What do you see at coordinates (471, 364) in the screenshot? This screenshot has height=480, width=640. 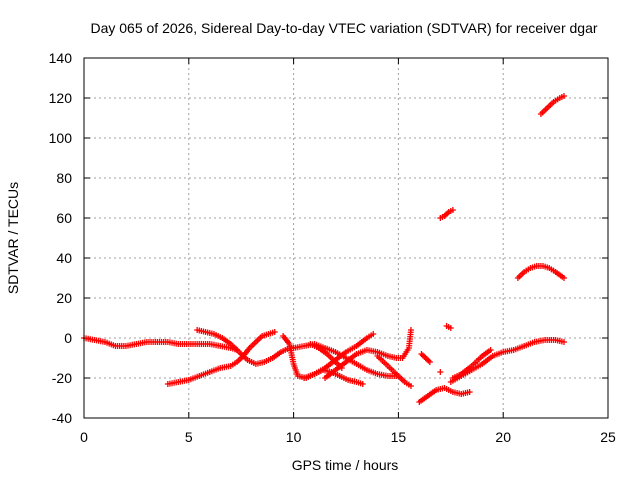 I see `series-arc-n` at bounding box center [471, 364].